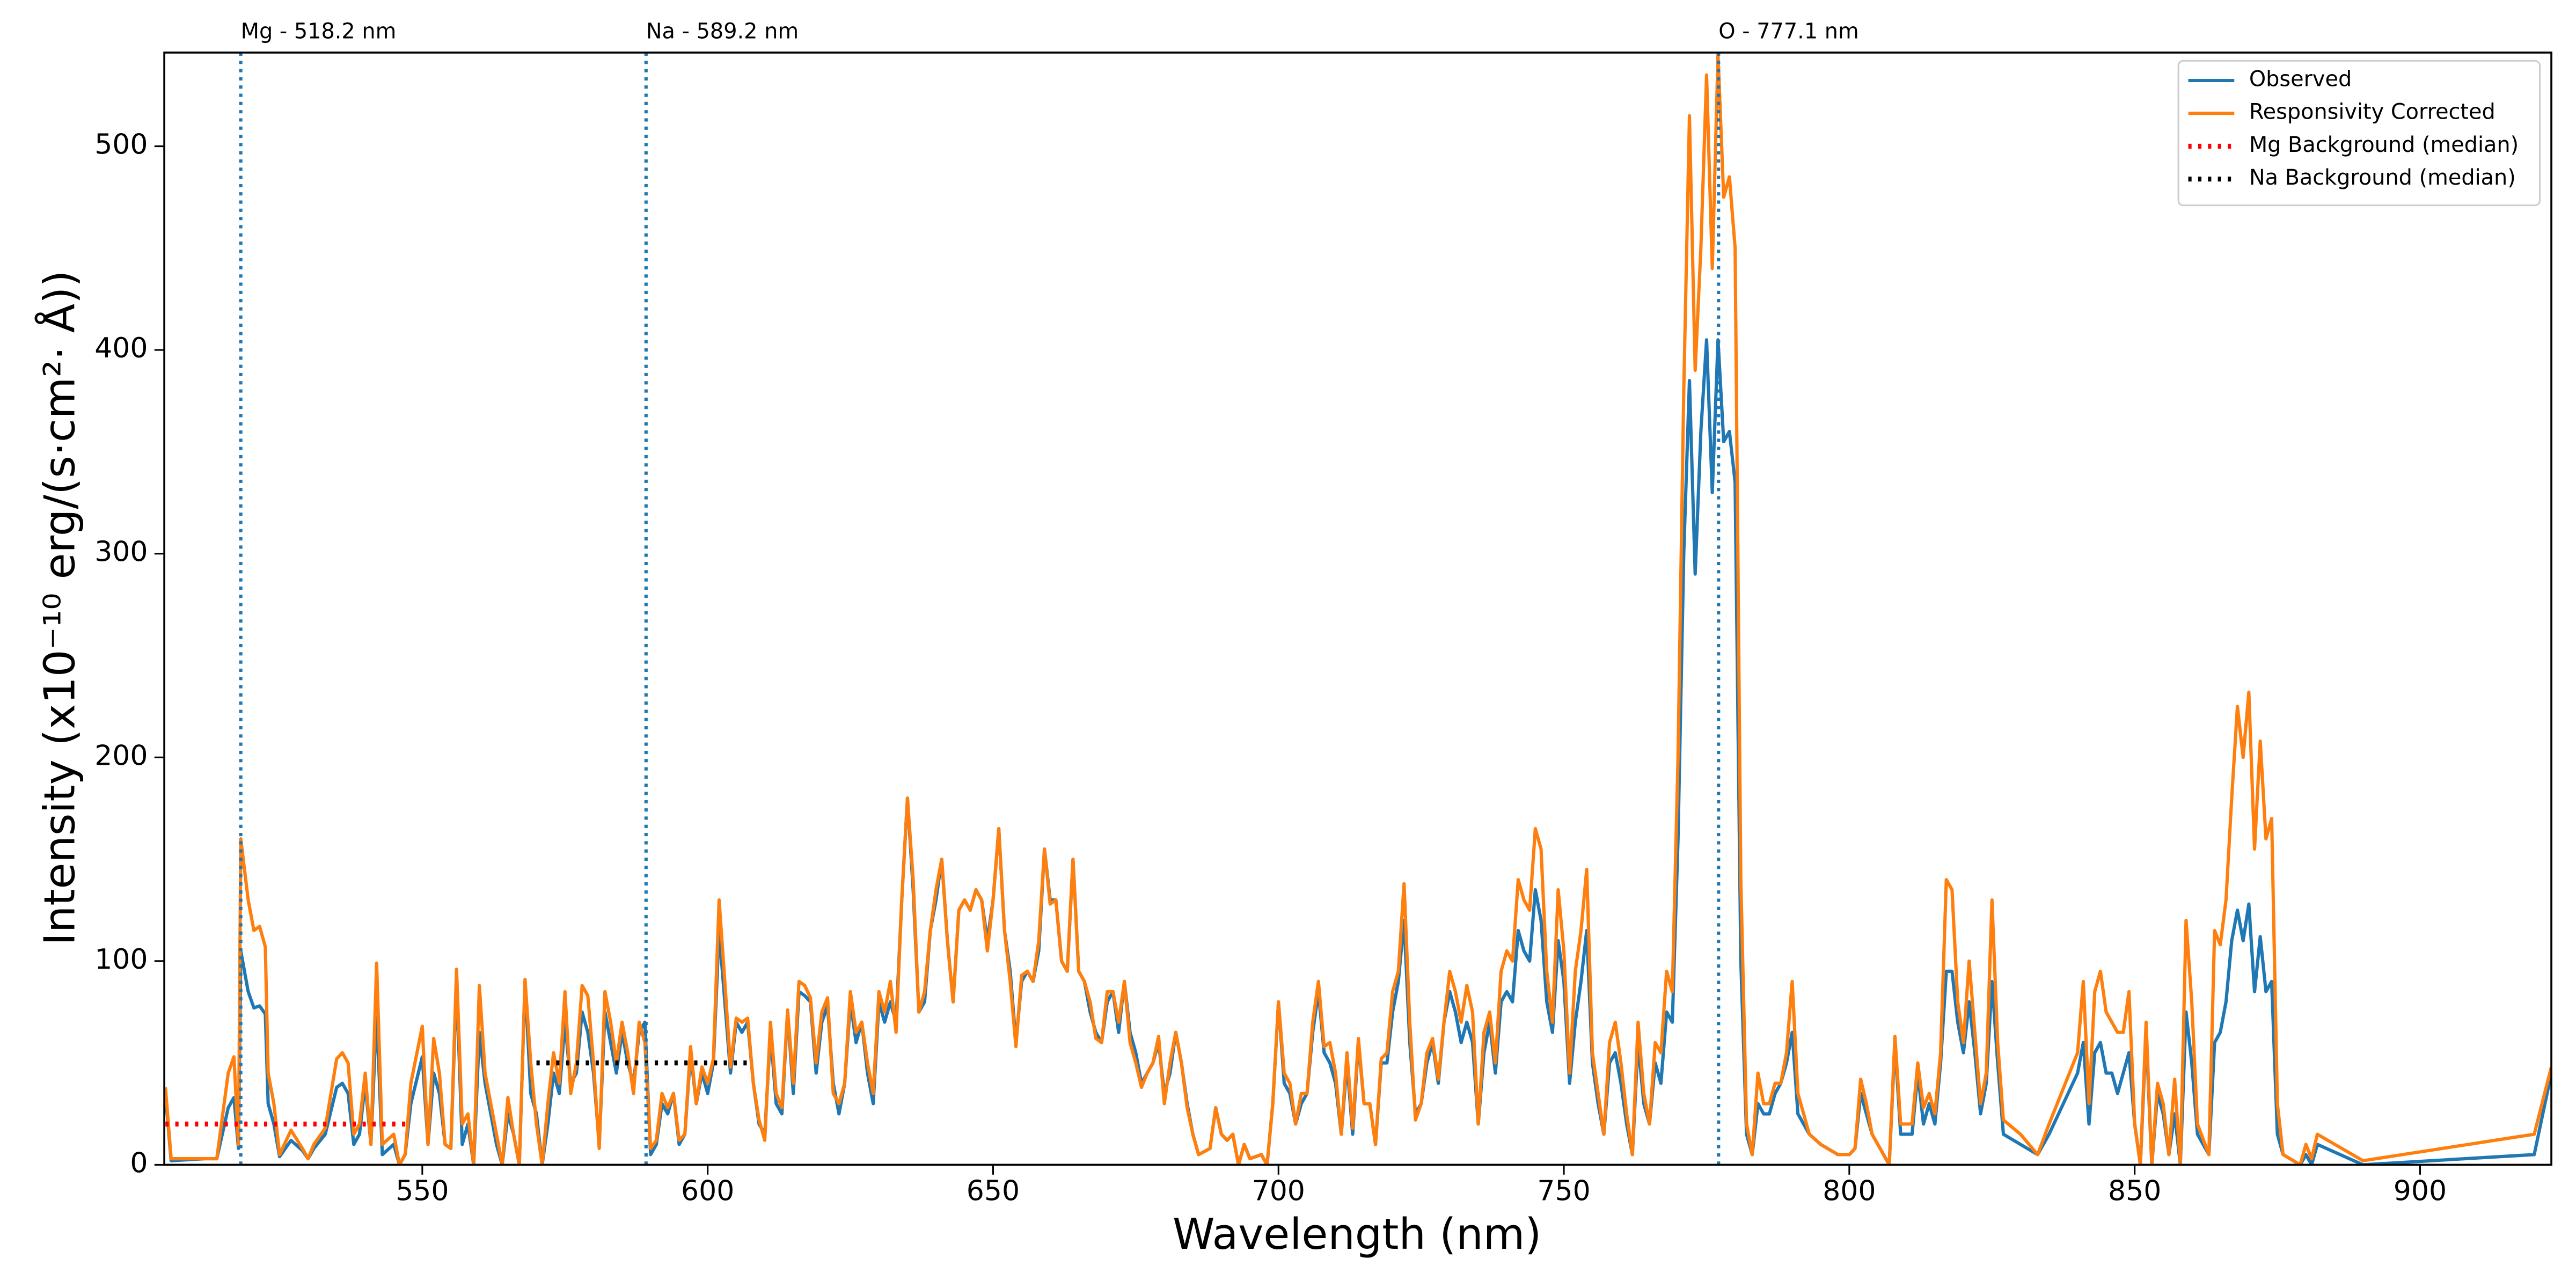 Image resolution: width=2576 pixels, height=1288 pixels. Describe the element at coordinates (121, 348) in the screenshot. I see `y-tick-label: 400` at that location.